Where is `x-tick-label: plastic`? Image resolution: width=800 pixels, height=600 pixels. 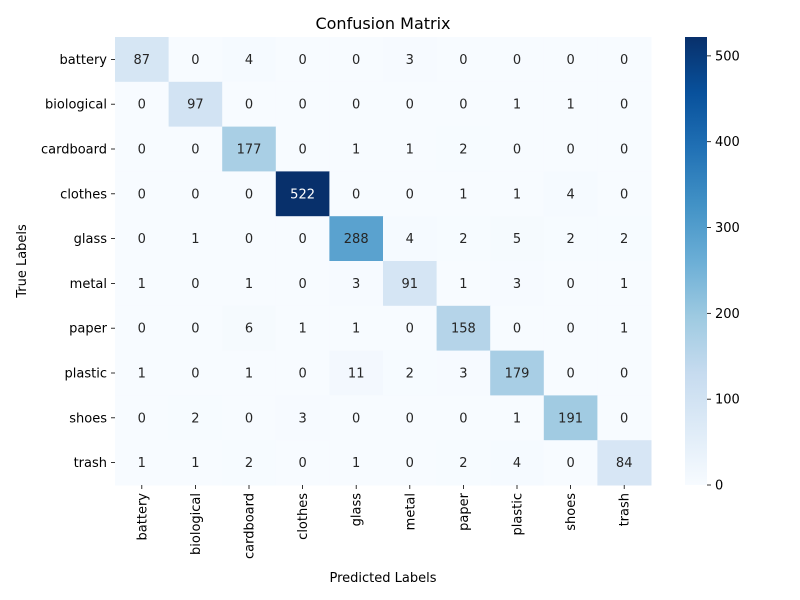
x-tick-label: plastic is located at coordinates (518, 514).